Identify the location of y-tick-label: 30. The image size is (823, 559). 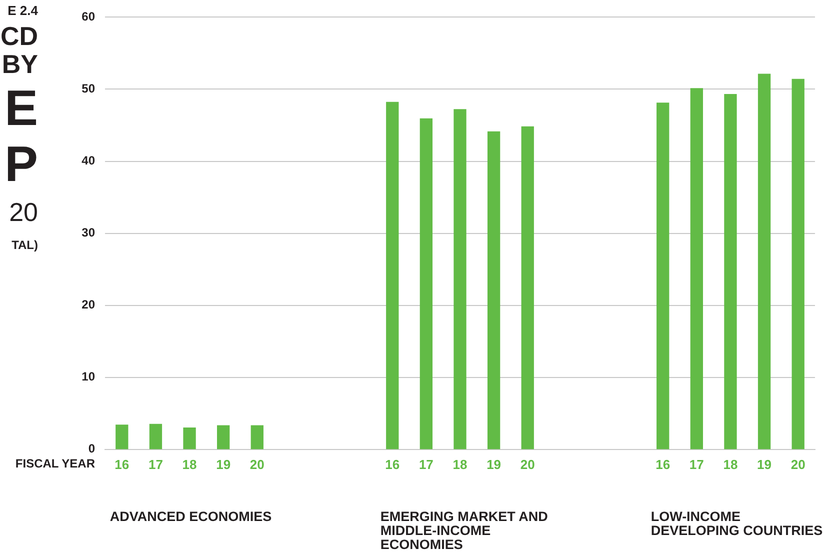
(89, 233).